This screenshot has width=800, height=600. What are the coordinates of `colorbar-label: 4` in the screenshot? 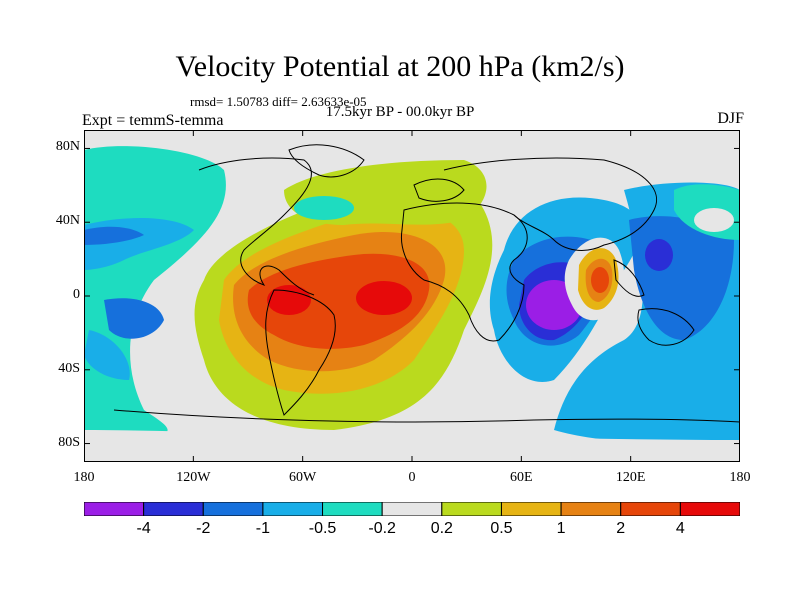 It's located at (680, 528).